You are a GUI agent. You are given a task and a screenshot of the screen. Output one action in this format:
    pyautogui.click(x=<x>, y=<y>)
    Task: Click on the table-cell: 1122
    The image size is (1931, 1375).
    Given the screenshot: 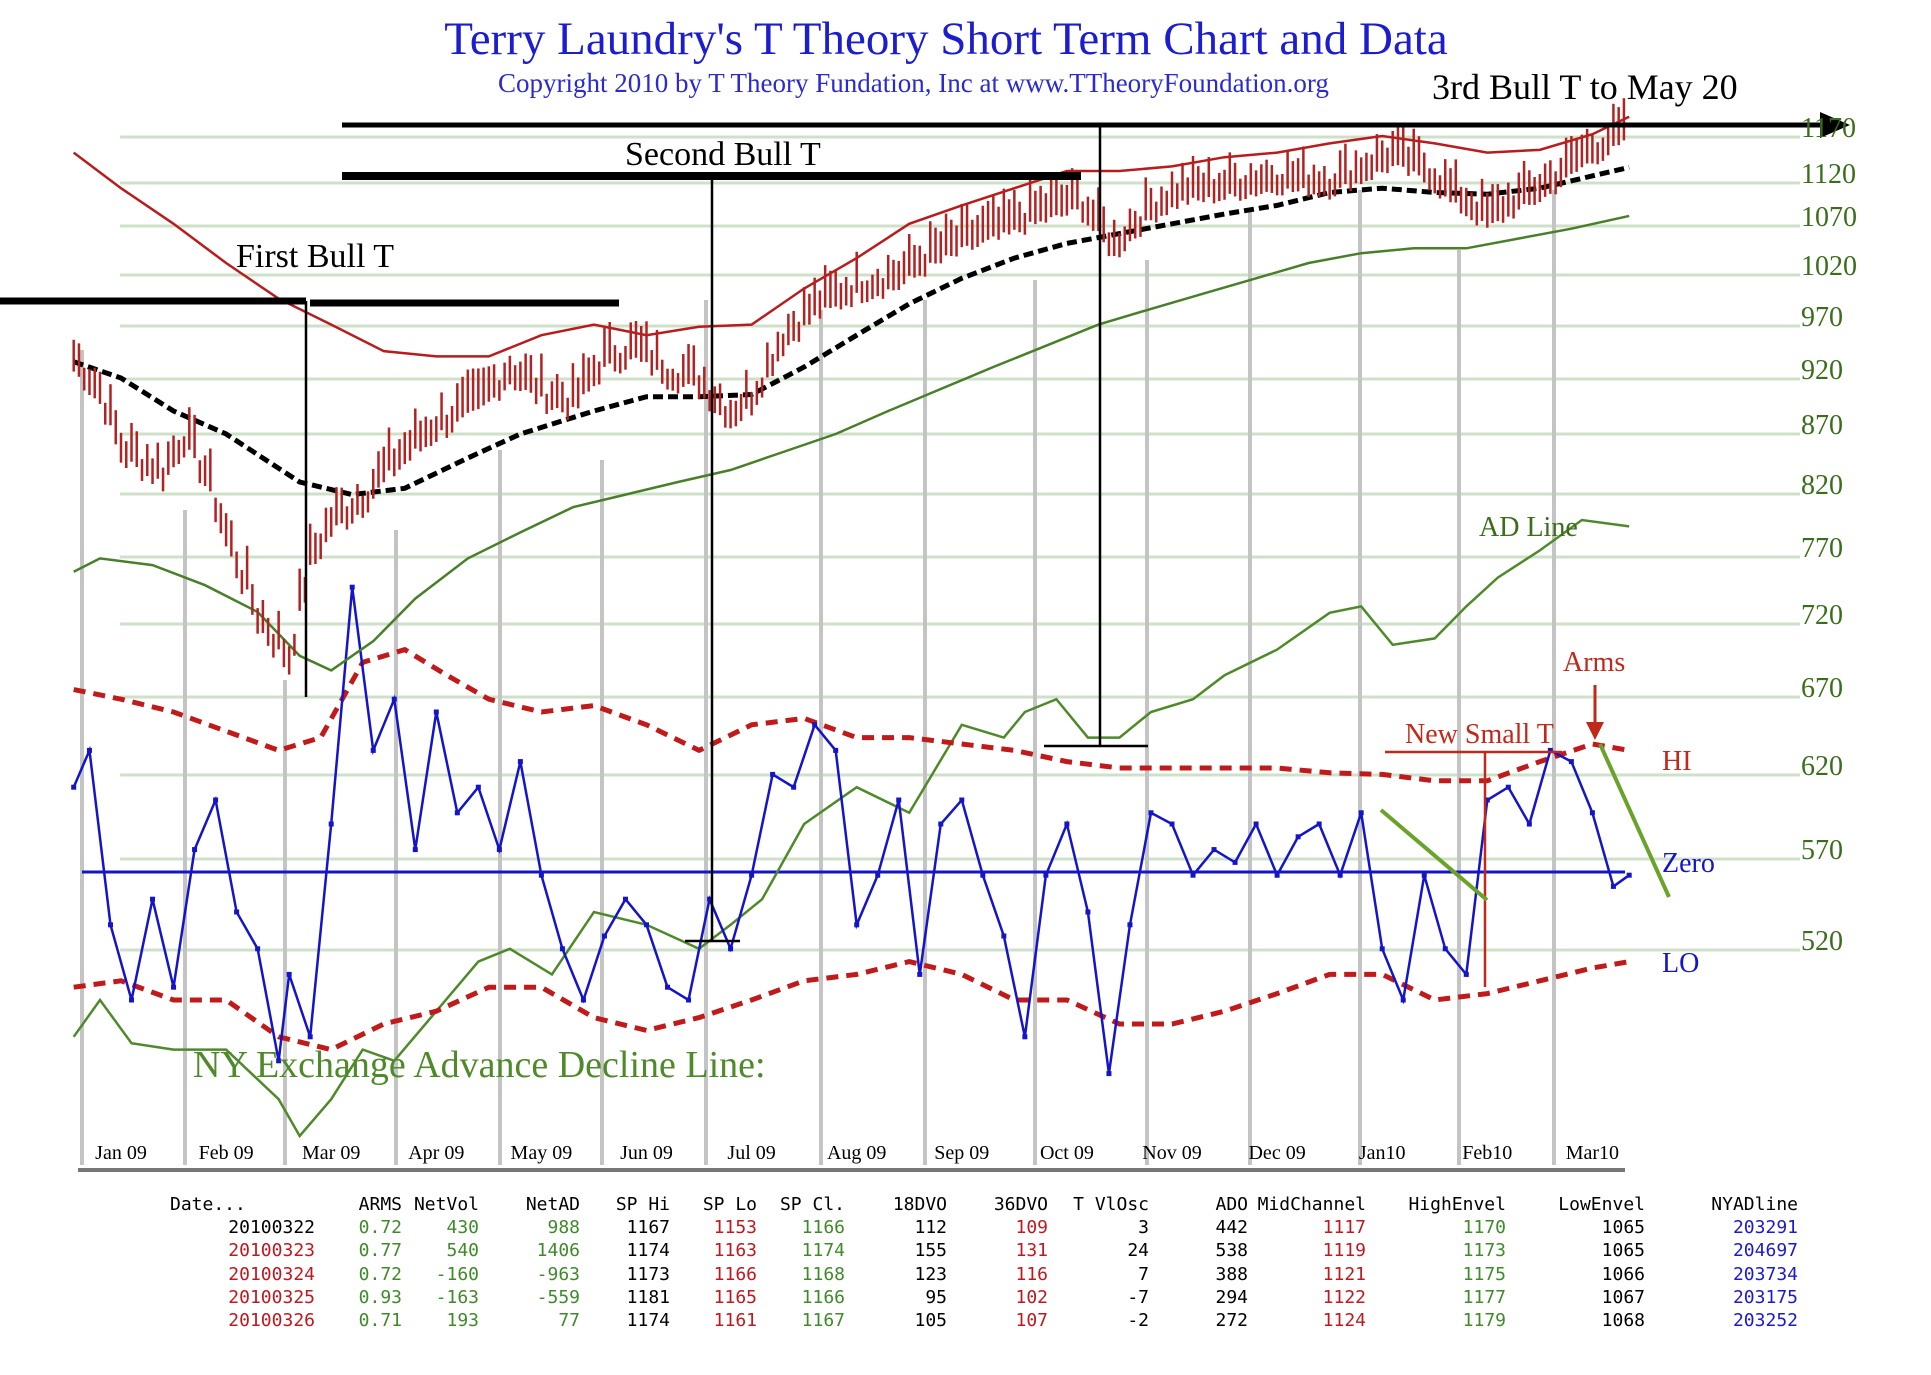 What is the action you would take?
    pyautogui.click(x=1344, y=1297)
    